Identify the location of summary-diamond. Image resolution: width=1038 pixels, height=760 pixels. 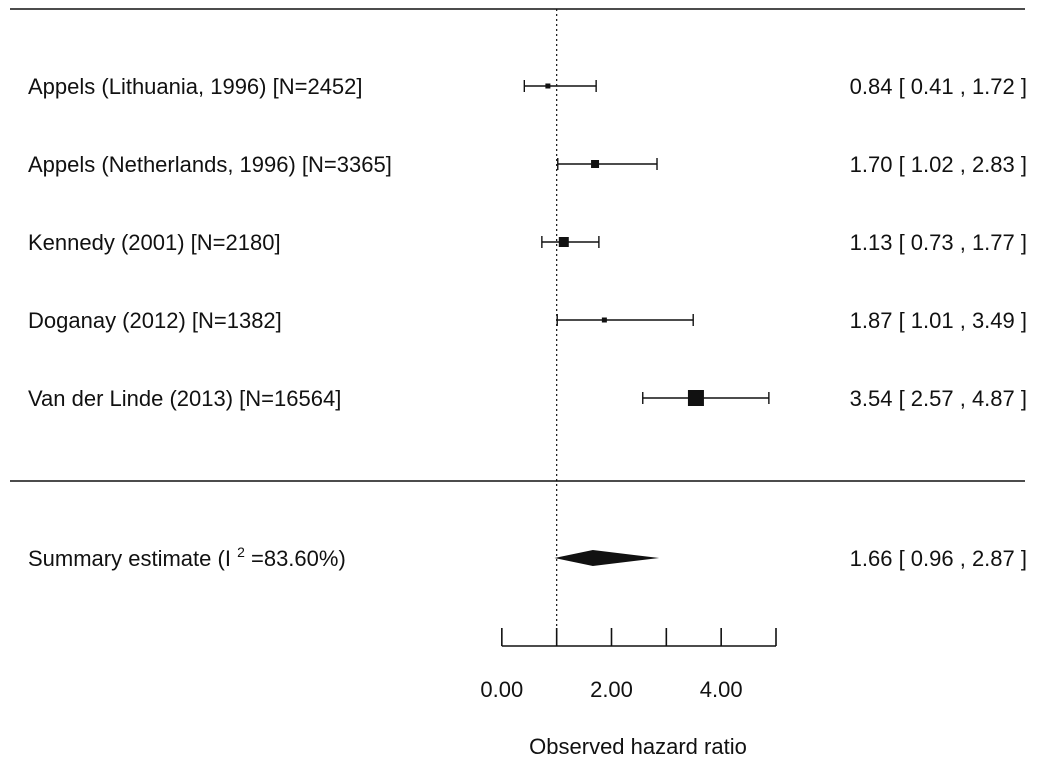
(607, 558).